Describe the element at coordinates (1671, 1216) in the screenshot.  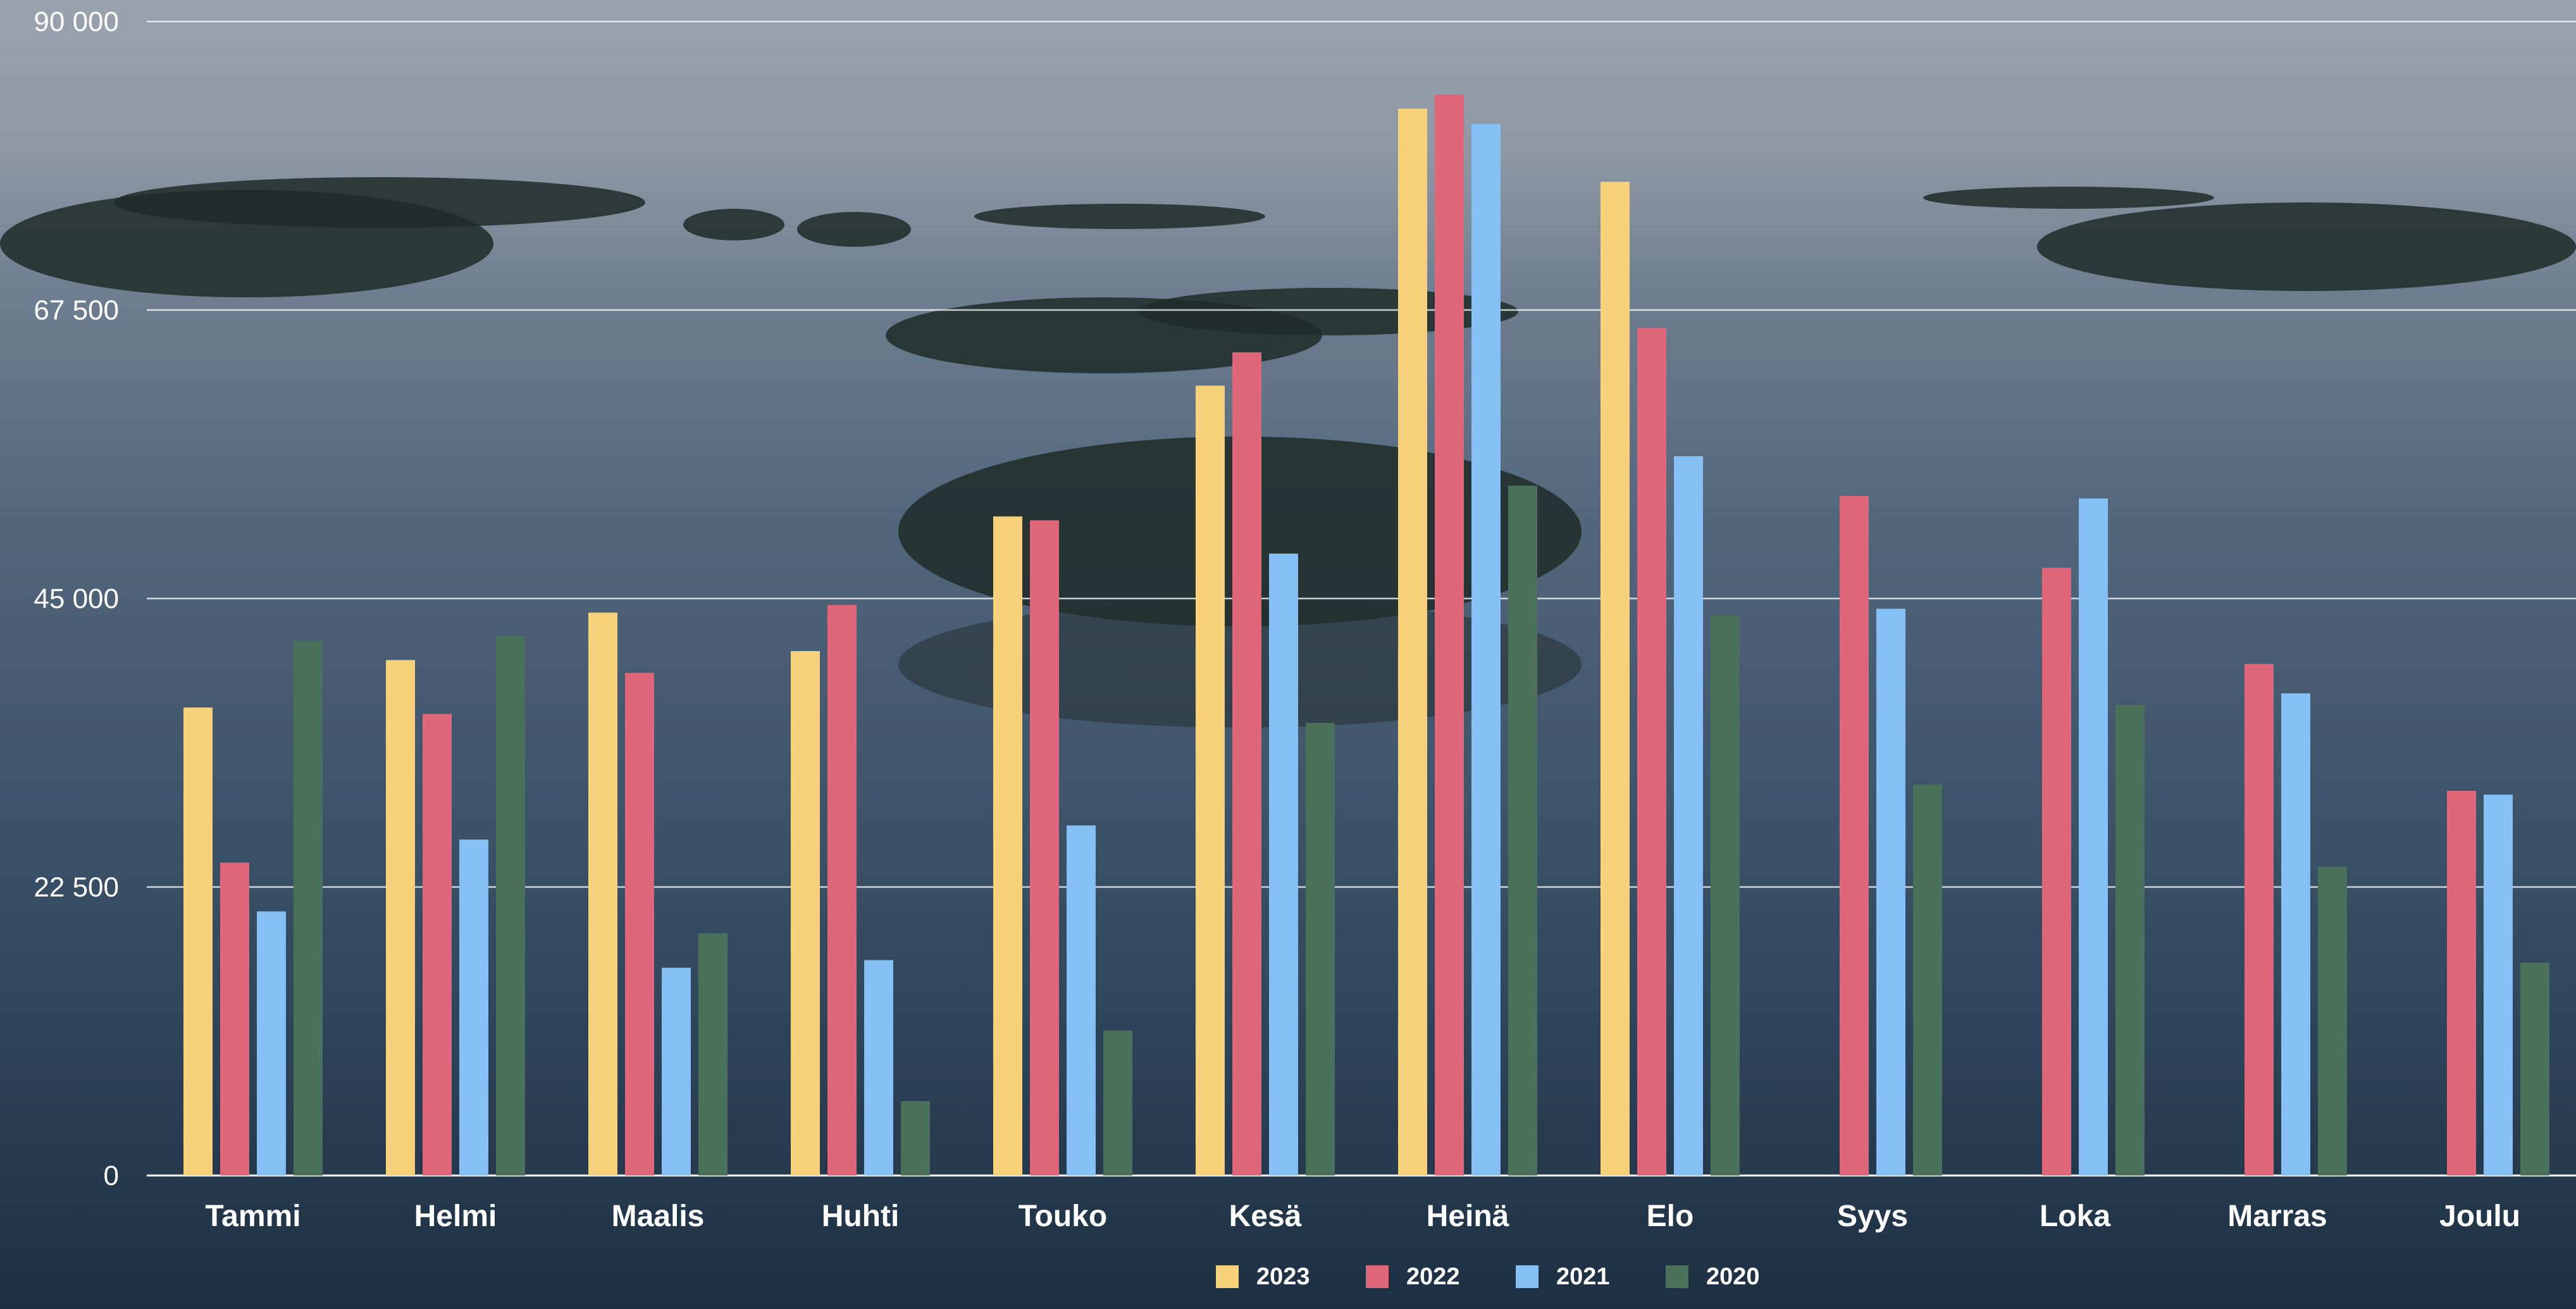
I see `x-tick-label: Elo` at that location.